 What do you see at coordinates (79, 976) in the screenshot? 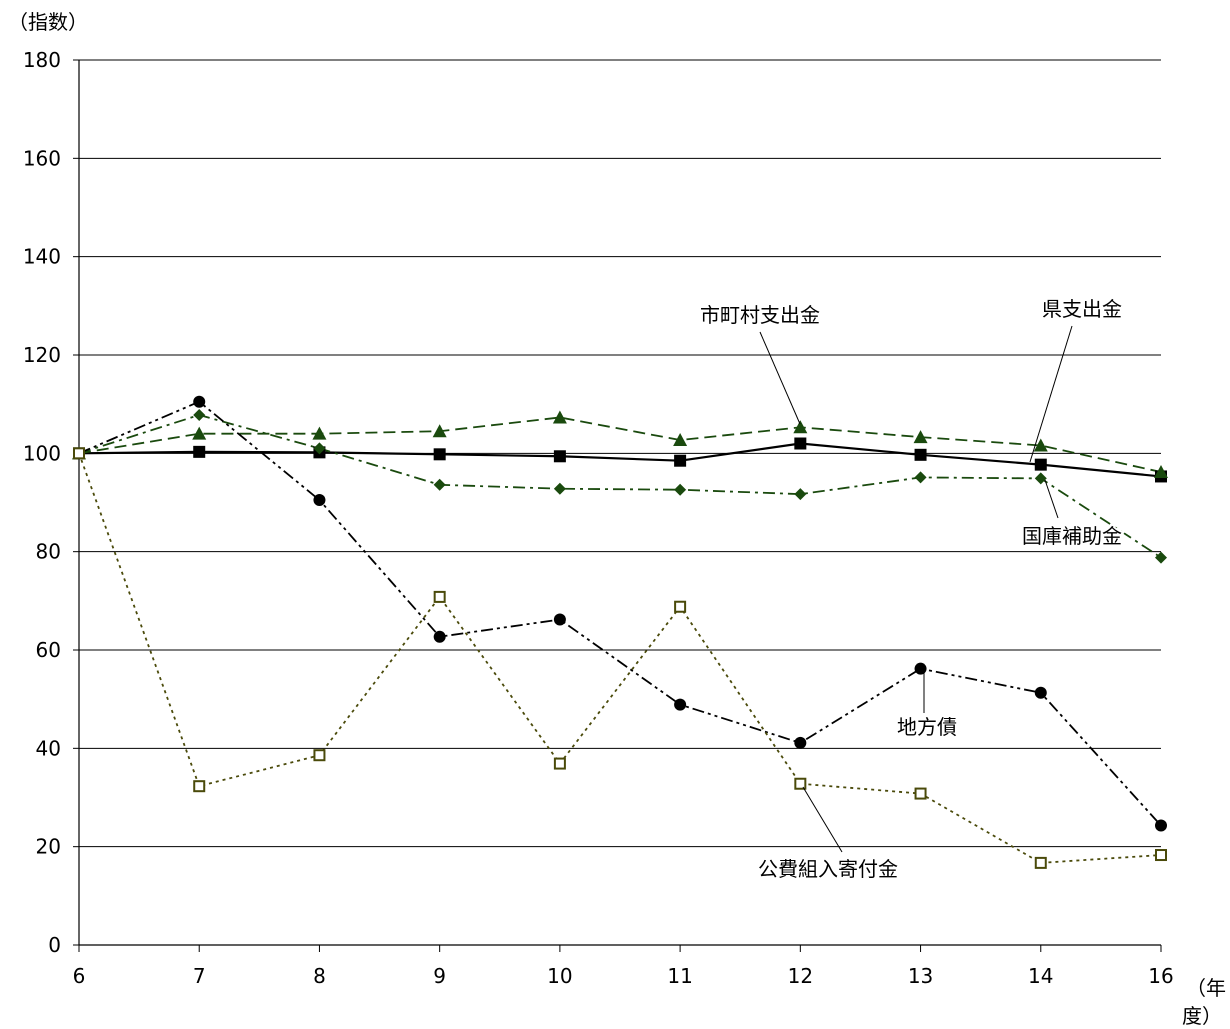
I see `x-tick-label: 6` at bounding box center [79, 976].